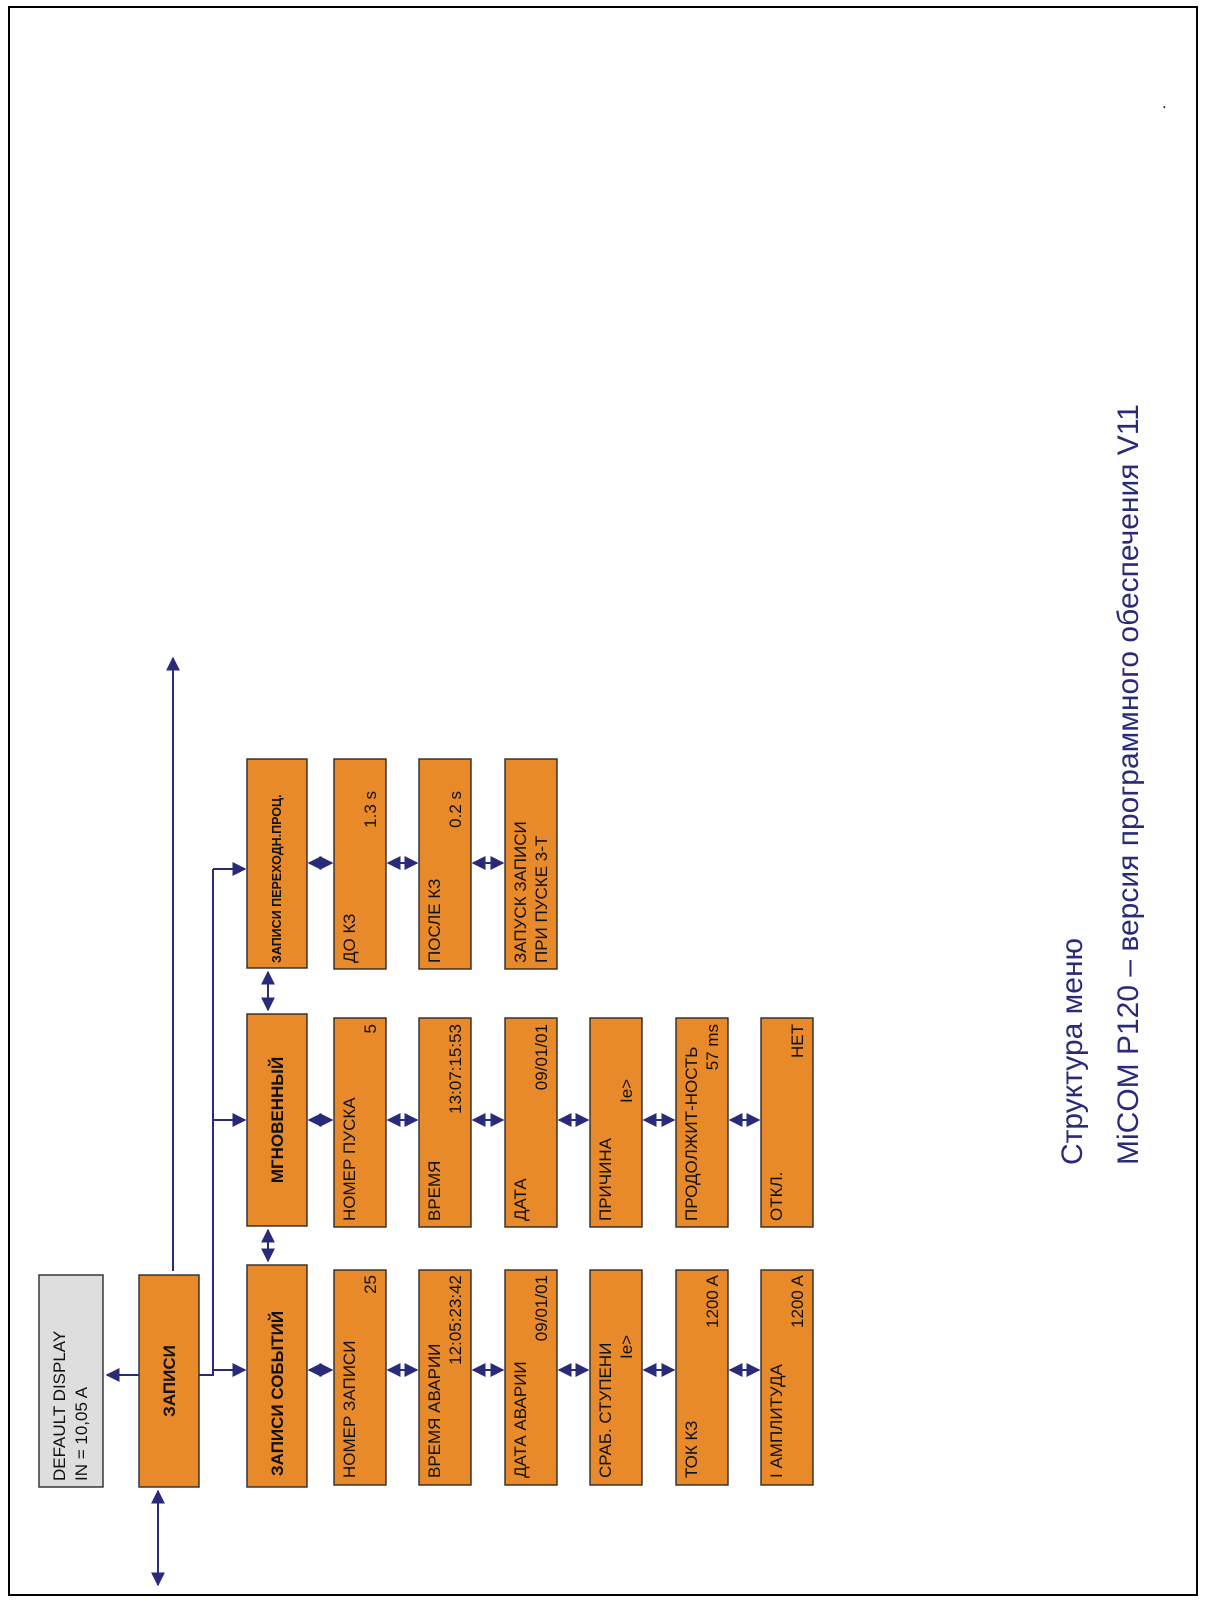 The image size is (1210, 1607). Describe the element at coordinates (1072, 1051) in the screenshot. I see `title-line-1: Структура меню` at that location.